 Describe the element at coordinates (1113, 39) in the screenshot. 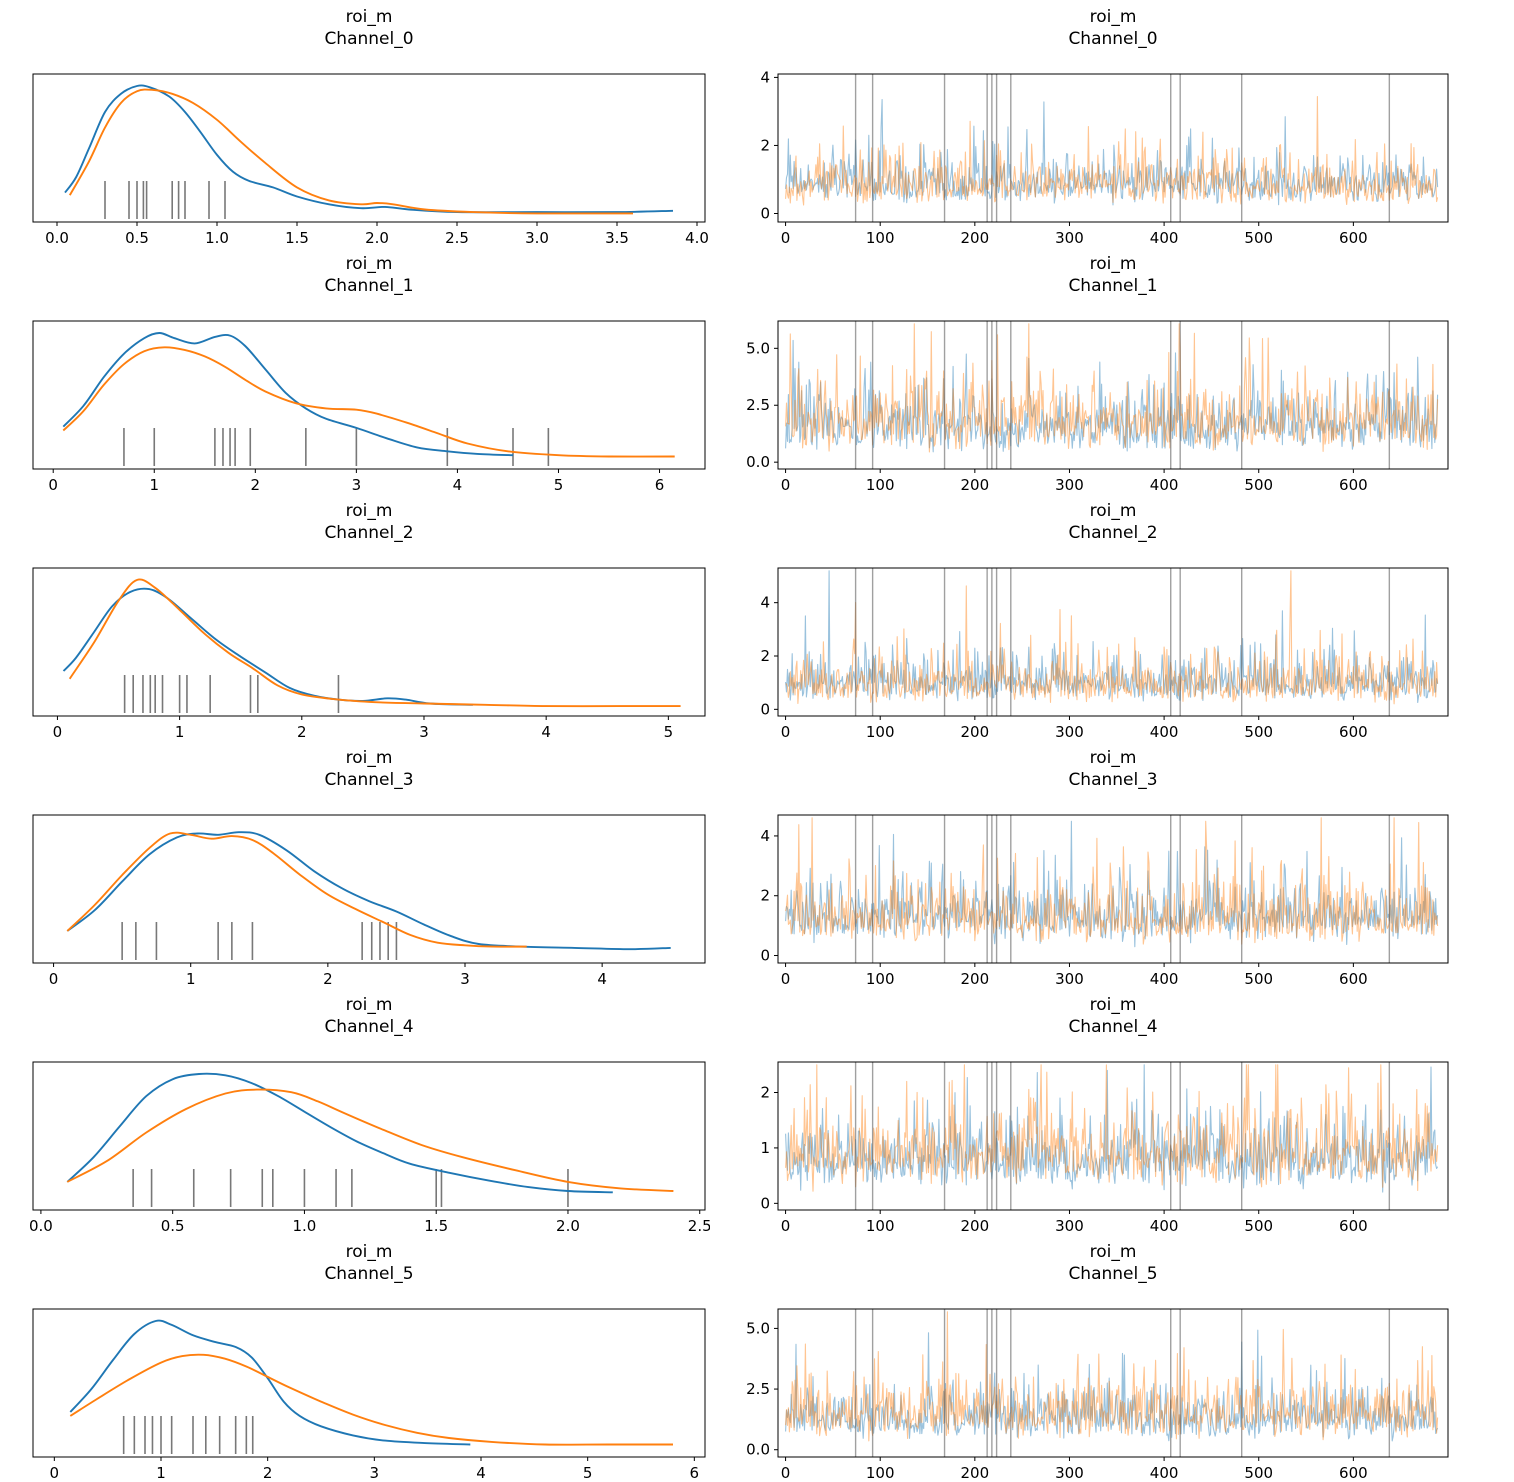

I see `plot-subtitle: Channel_0` at that location.